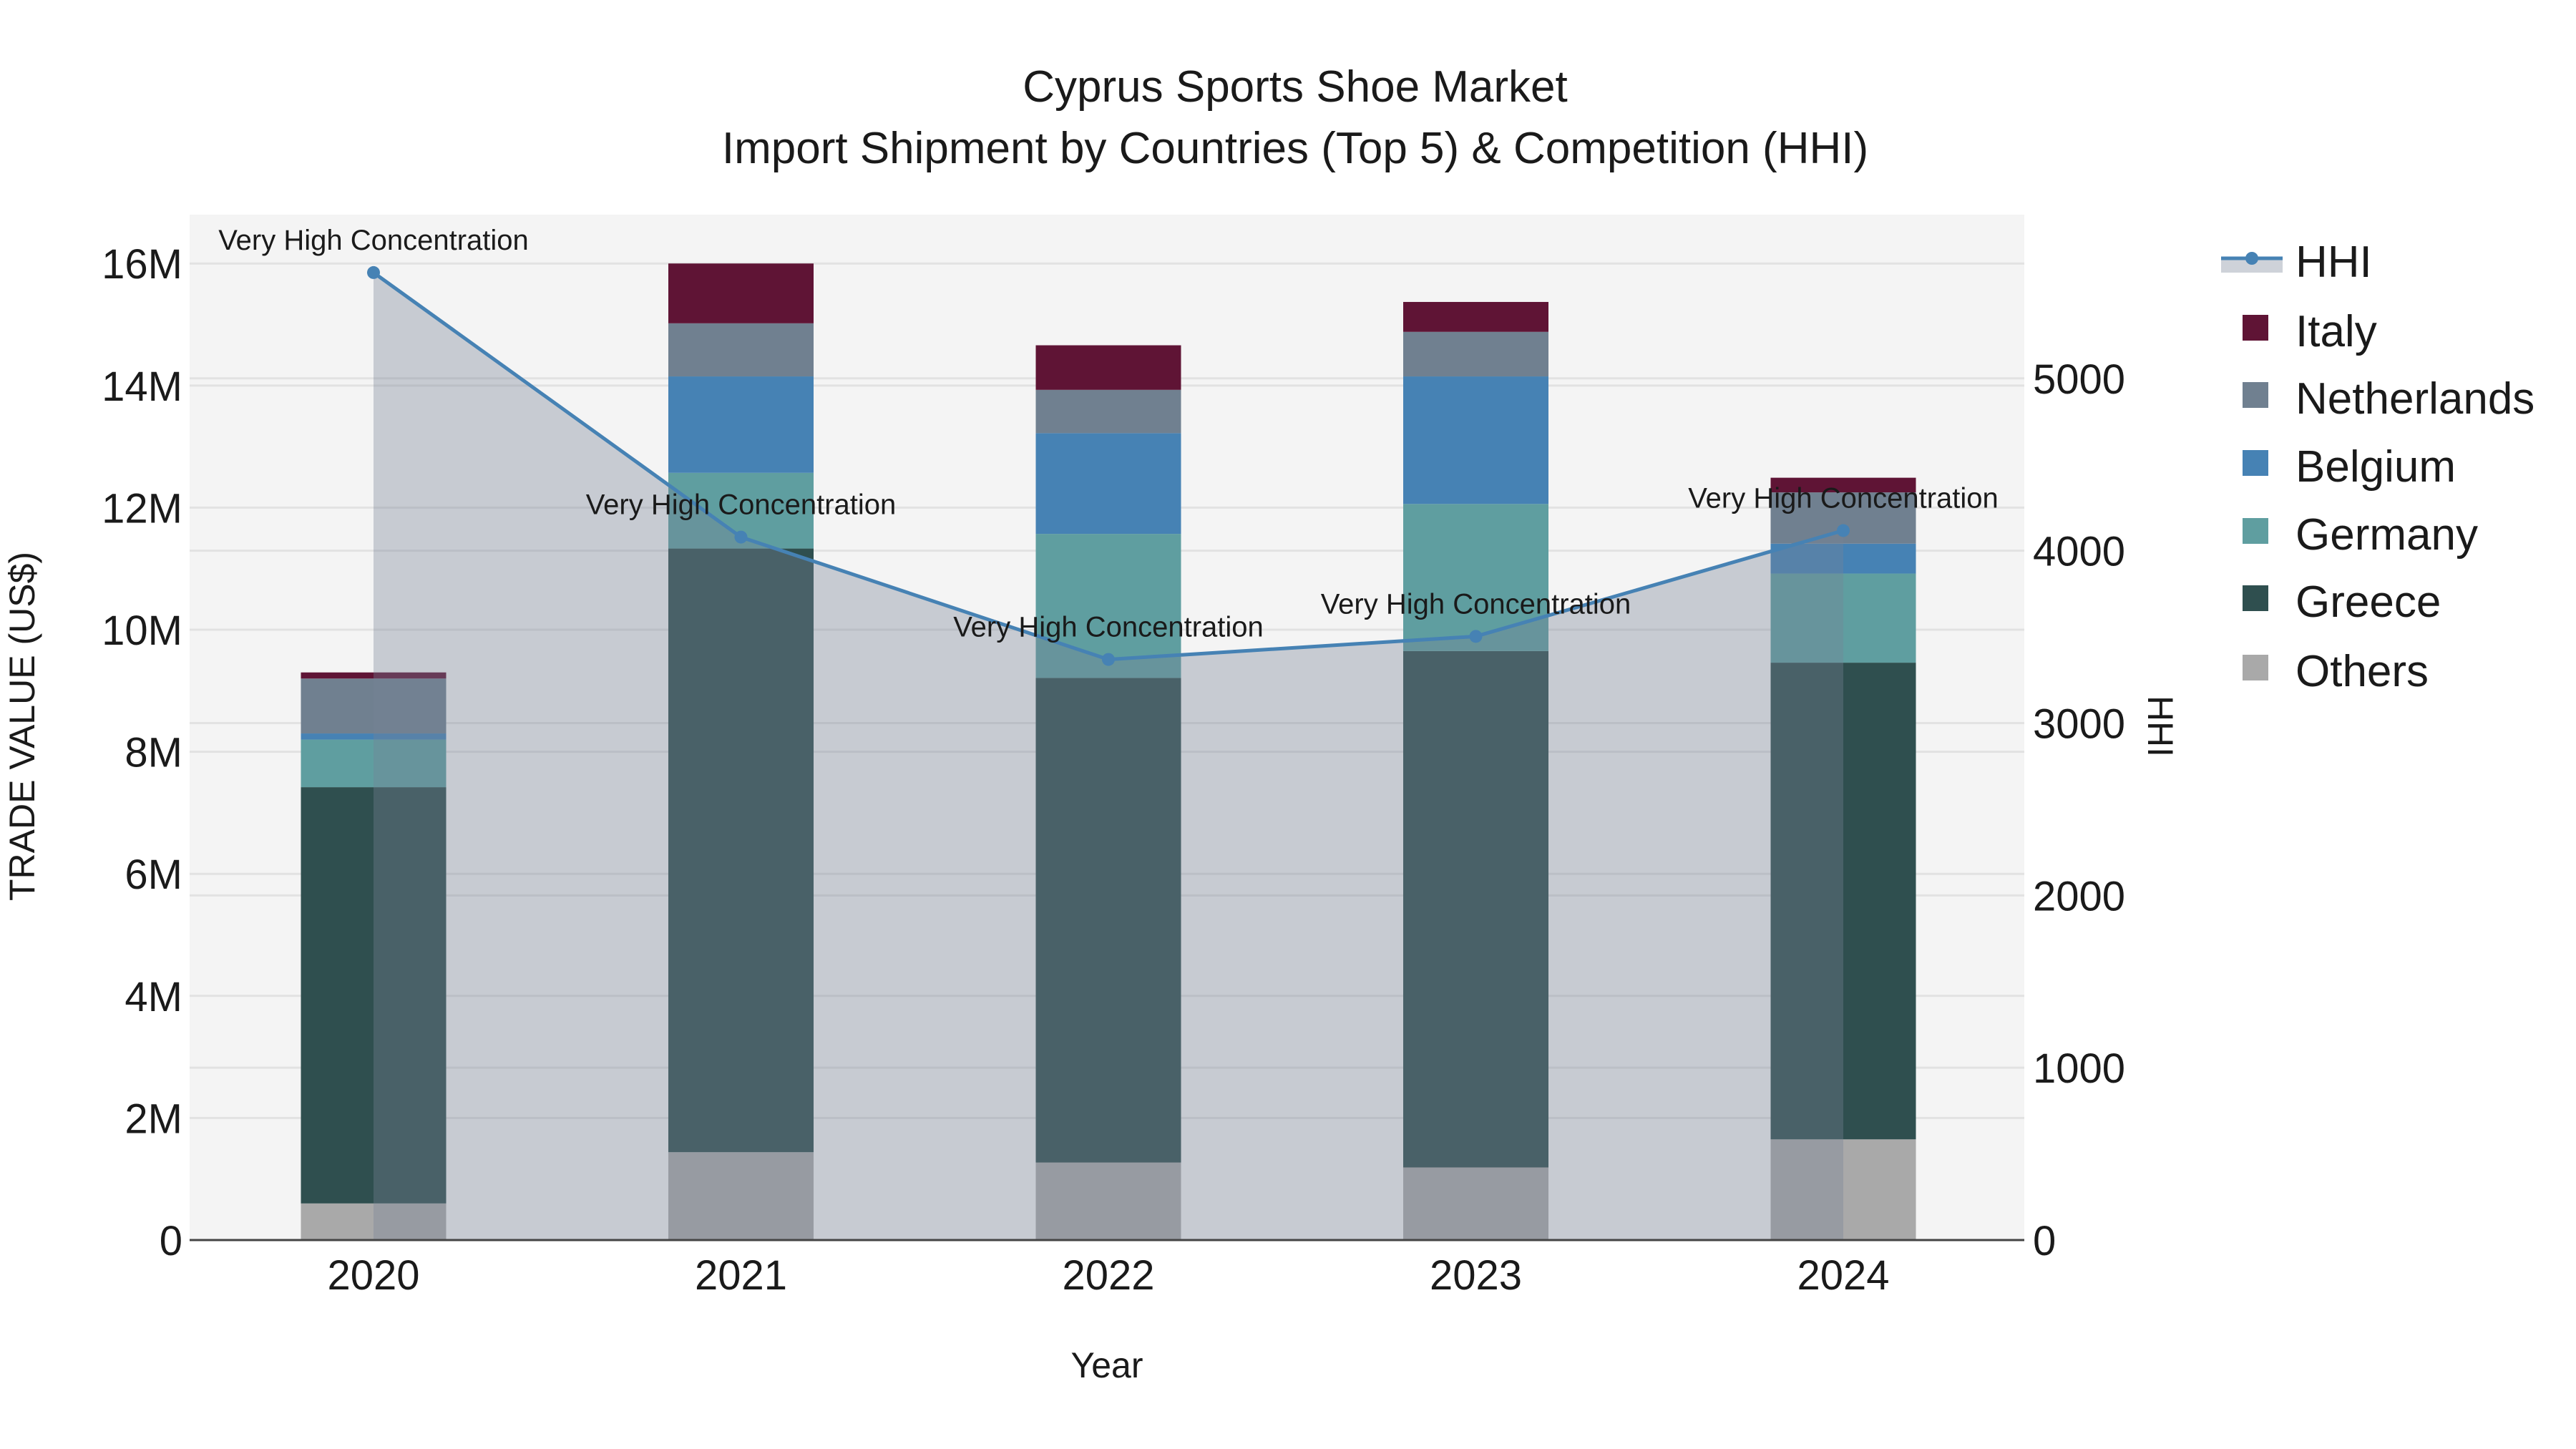 This screenshot has width=2576, height=1449. Describe the element at coordinates (2079, 379) in the screenshot. I see `y2-tick-label: 5000` at that location.